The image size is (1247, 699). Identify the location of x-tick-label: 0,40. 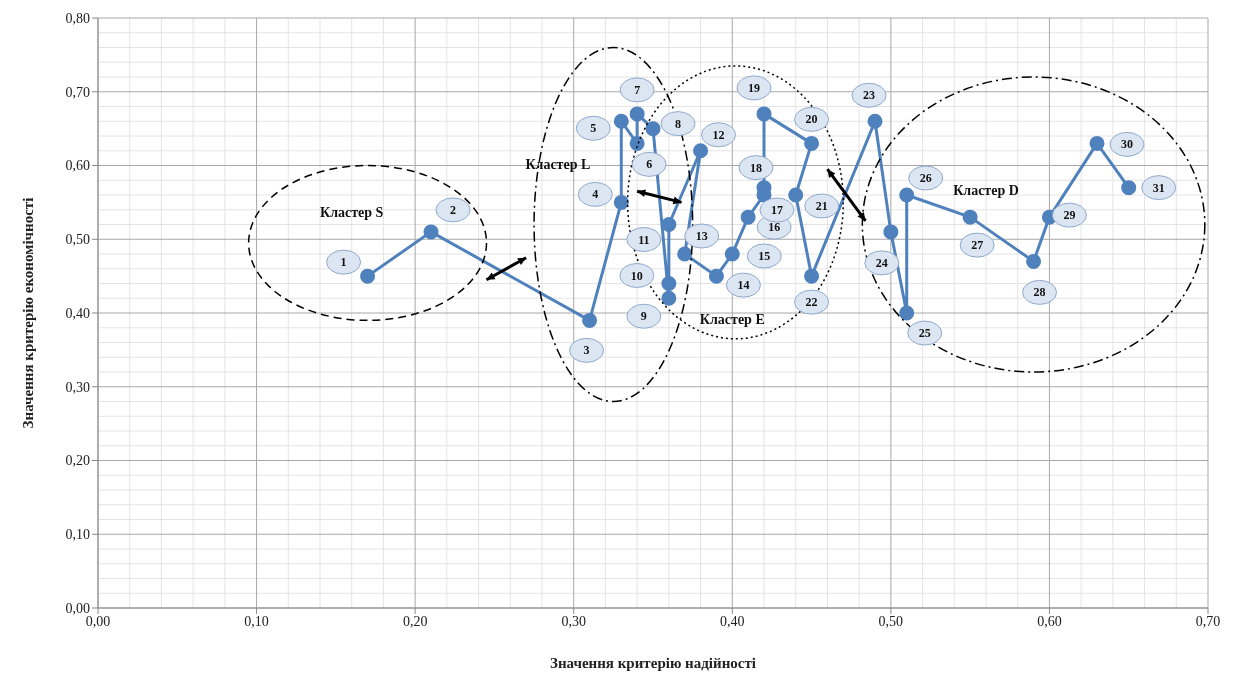
(732, 621).